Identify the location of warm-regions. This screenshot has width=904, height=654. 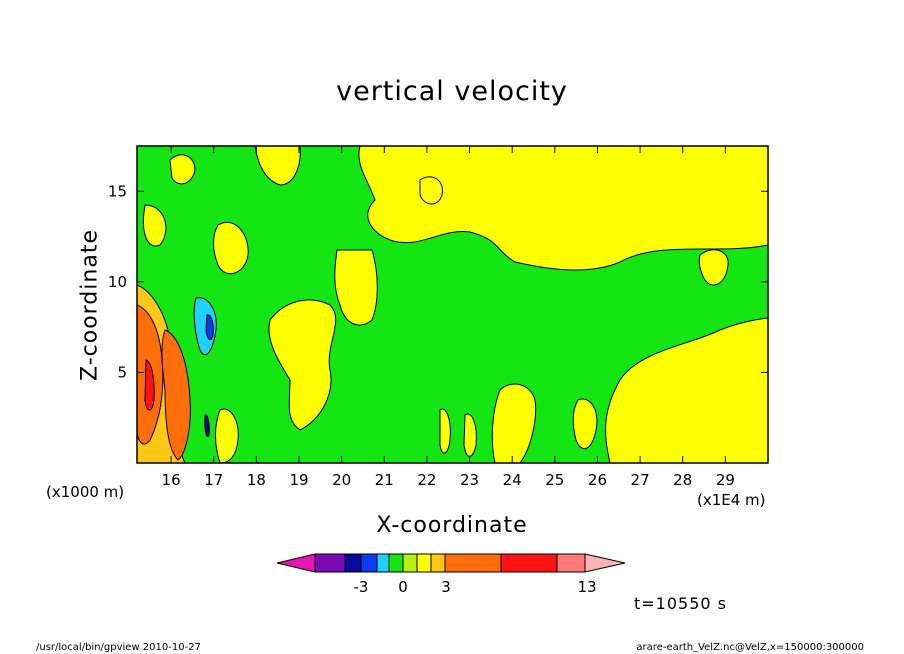
(177, 373).